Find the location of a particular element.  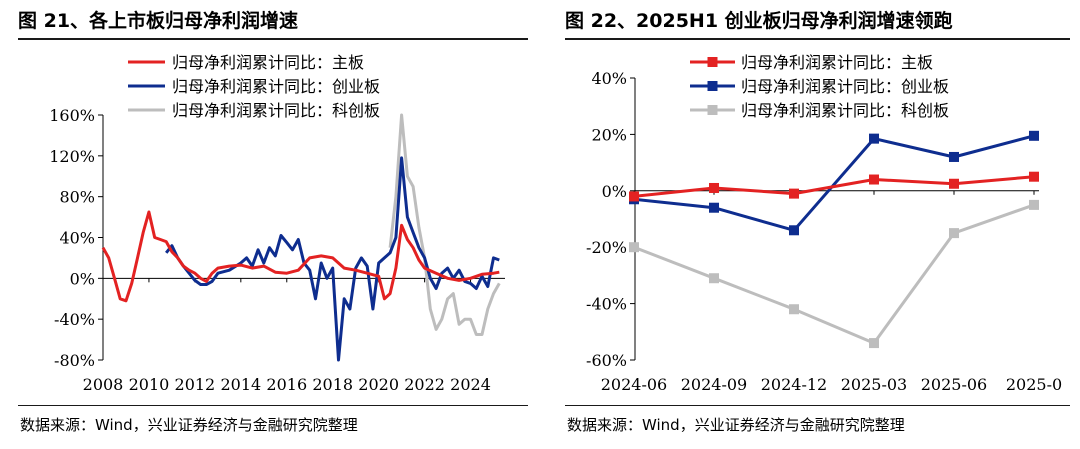

x-tick-label: 2008 is located at coordinates (103, 384).